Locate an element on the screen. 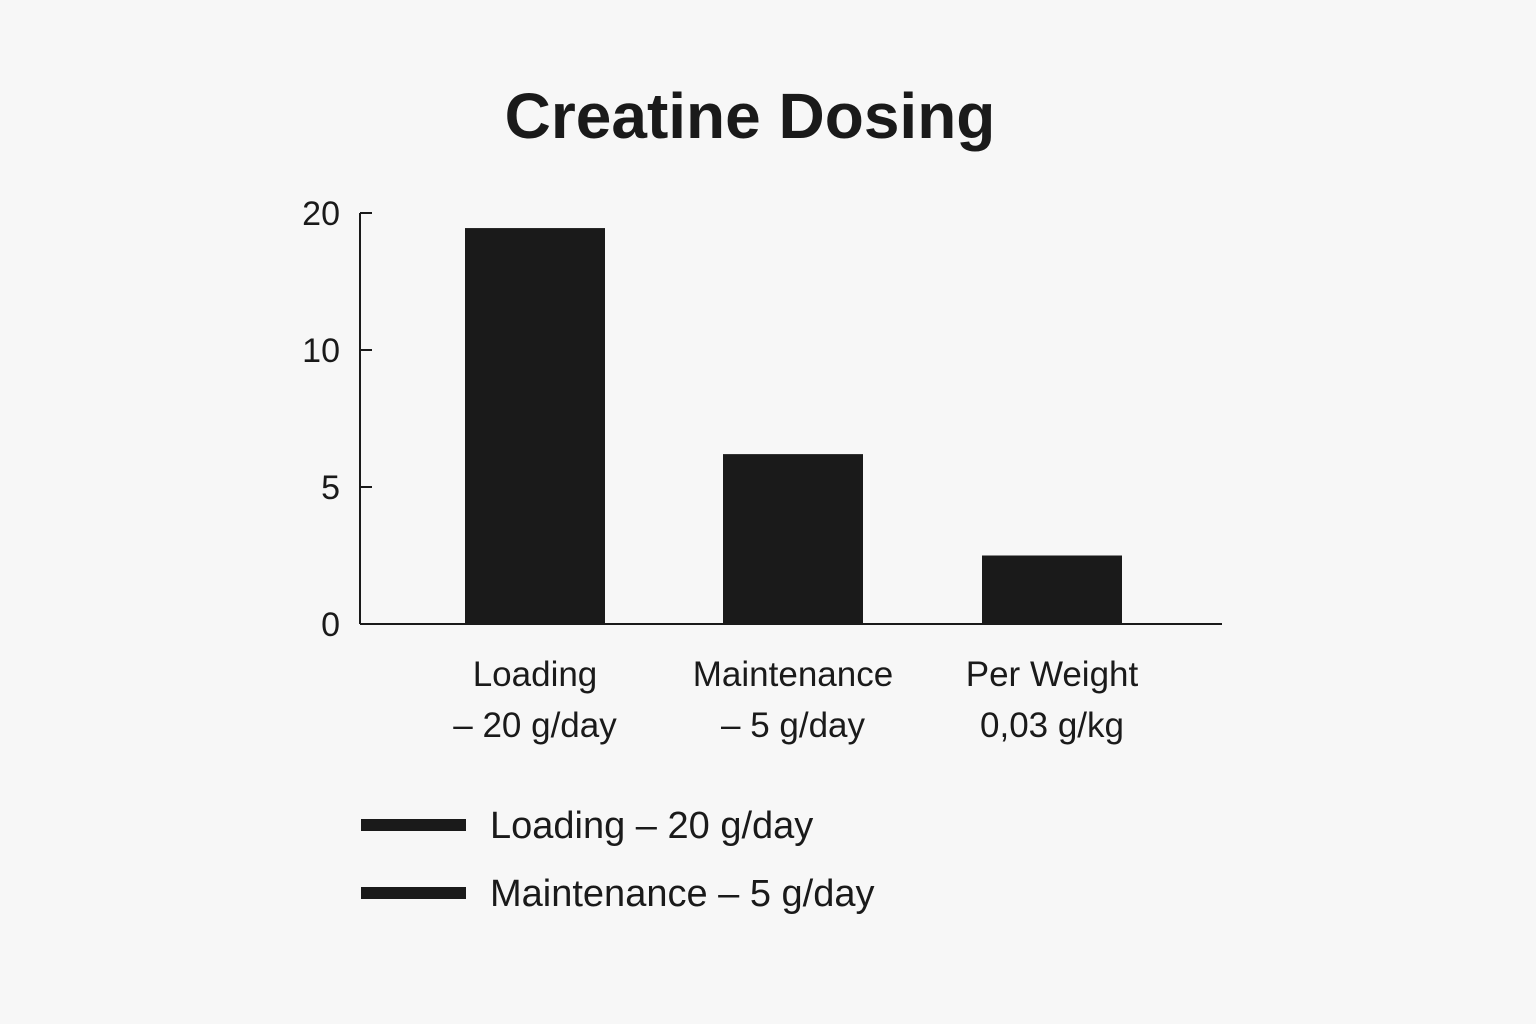  y-tick-label: 0 is located at coordinates (330, 625).